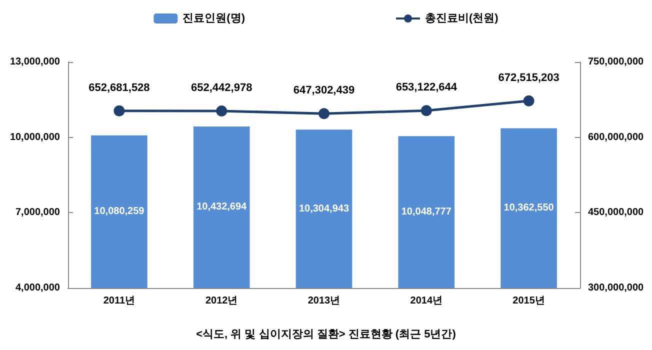 The height and width of the screenshot is (350, 652). Describe the element at coordinates (221, 88) in the screenshot. I see `data-label: 652,442,978` at that location.